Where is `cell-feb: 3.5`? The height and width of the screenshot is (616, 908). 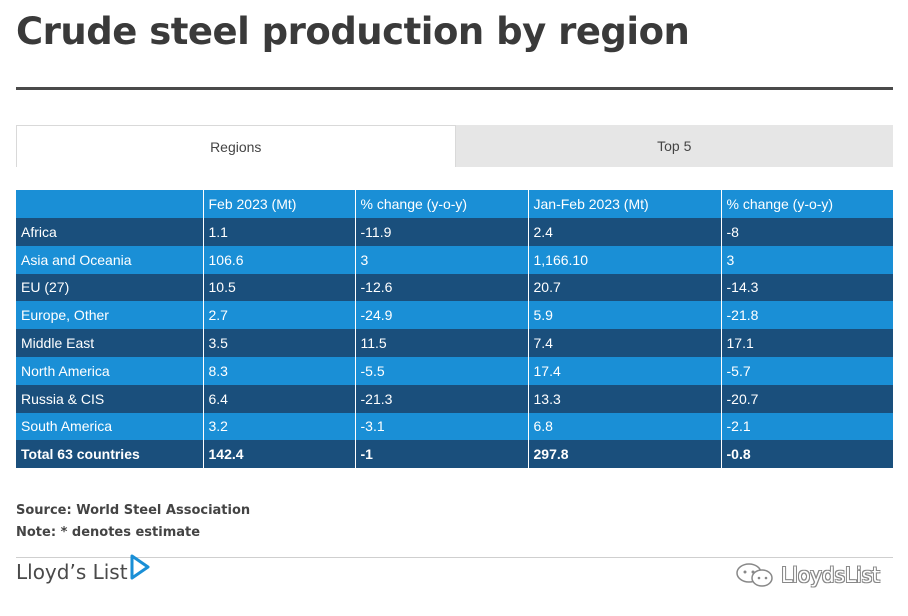 cell-feb: 3.5 is located at coordinates (279, 343).